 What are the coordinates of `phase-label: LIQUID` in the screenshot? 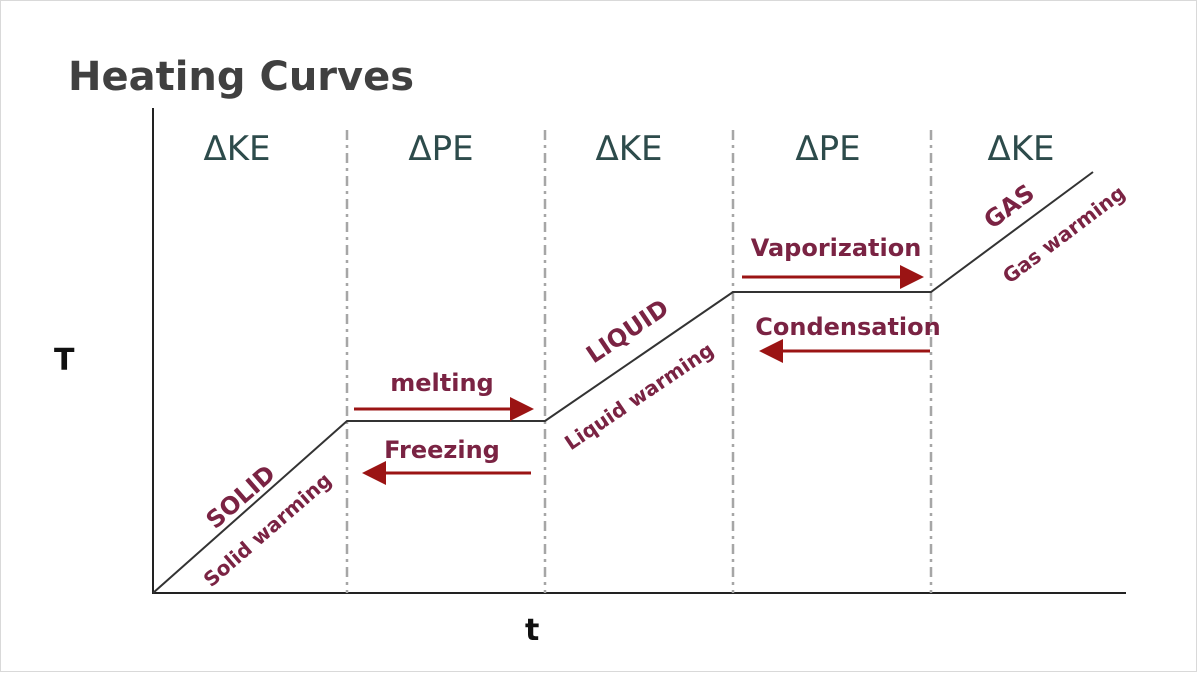 It's located at (627, 331).